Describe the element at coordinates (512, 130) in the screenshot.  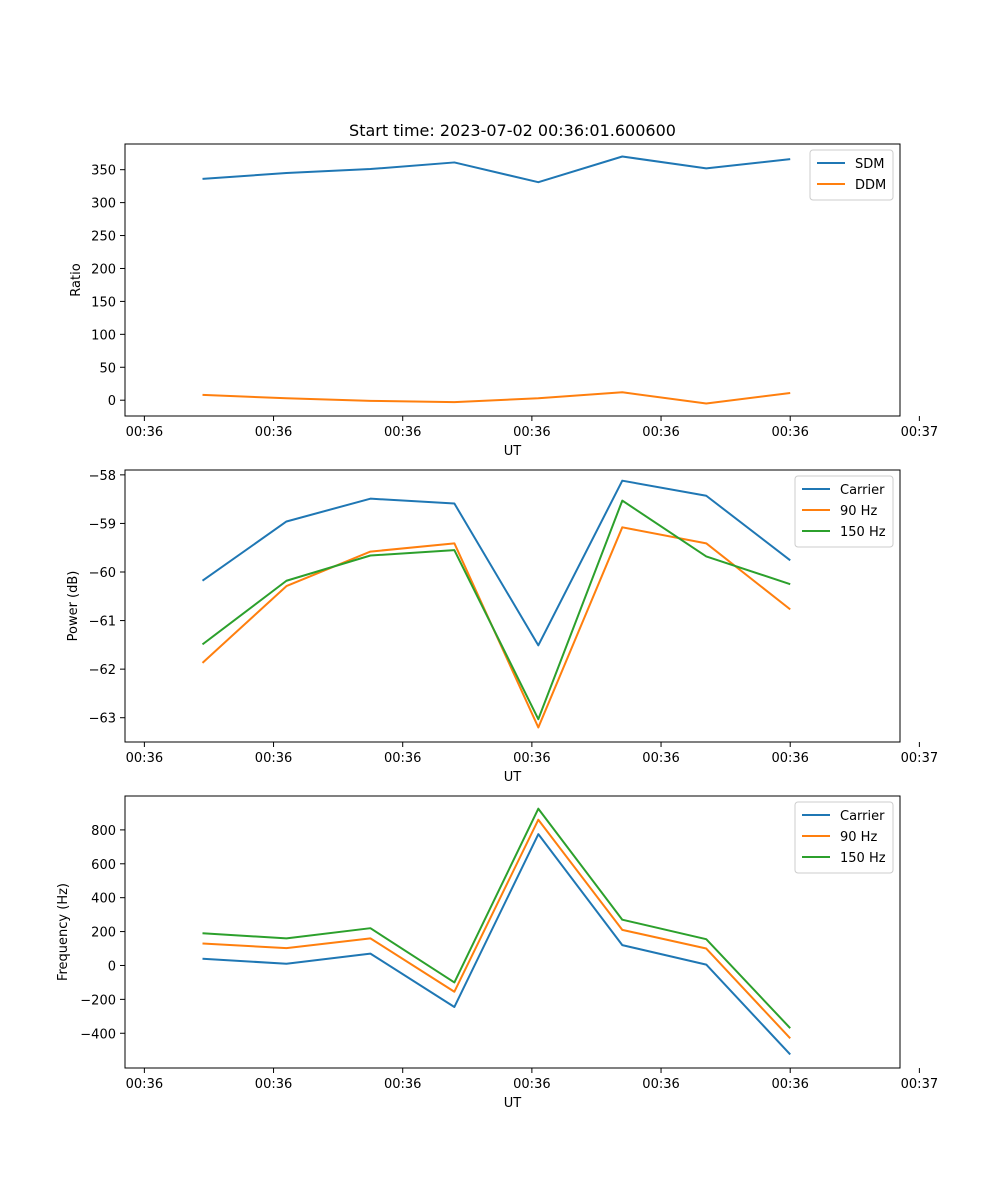
I see `chart-title: Start time: 2023-07-02 00:36:01.600600` at that location.